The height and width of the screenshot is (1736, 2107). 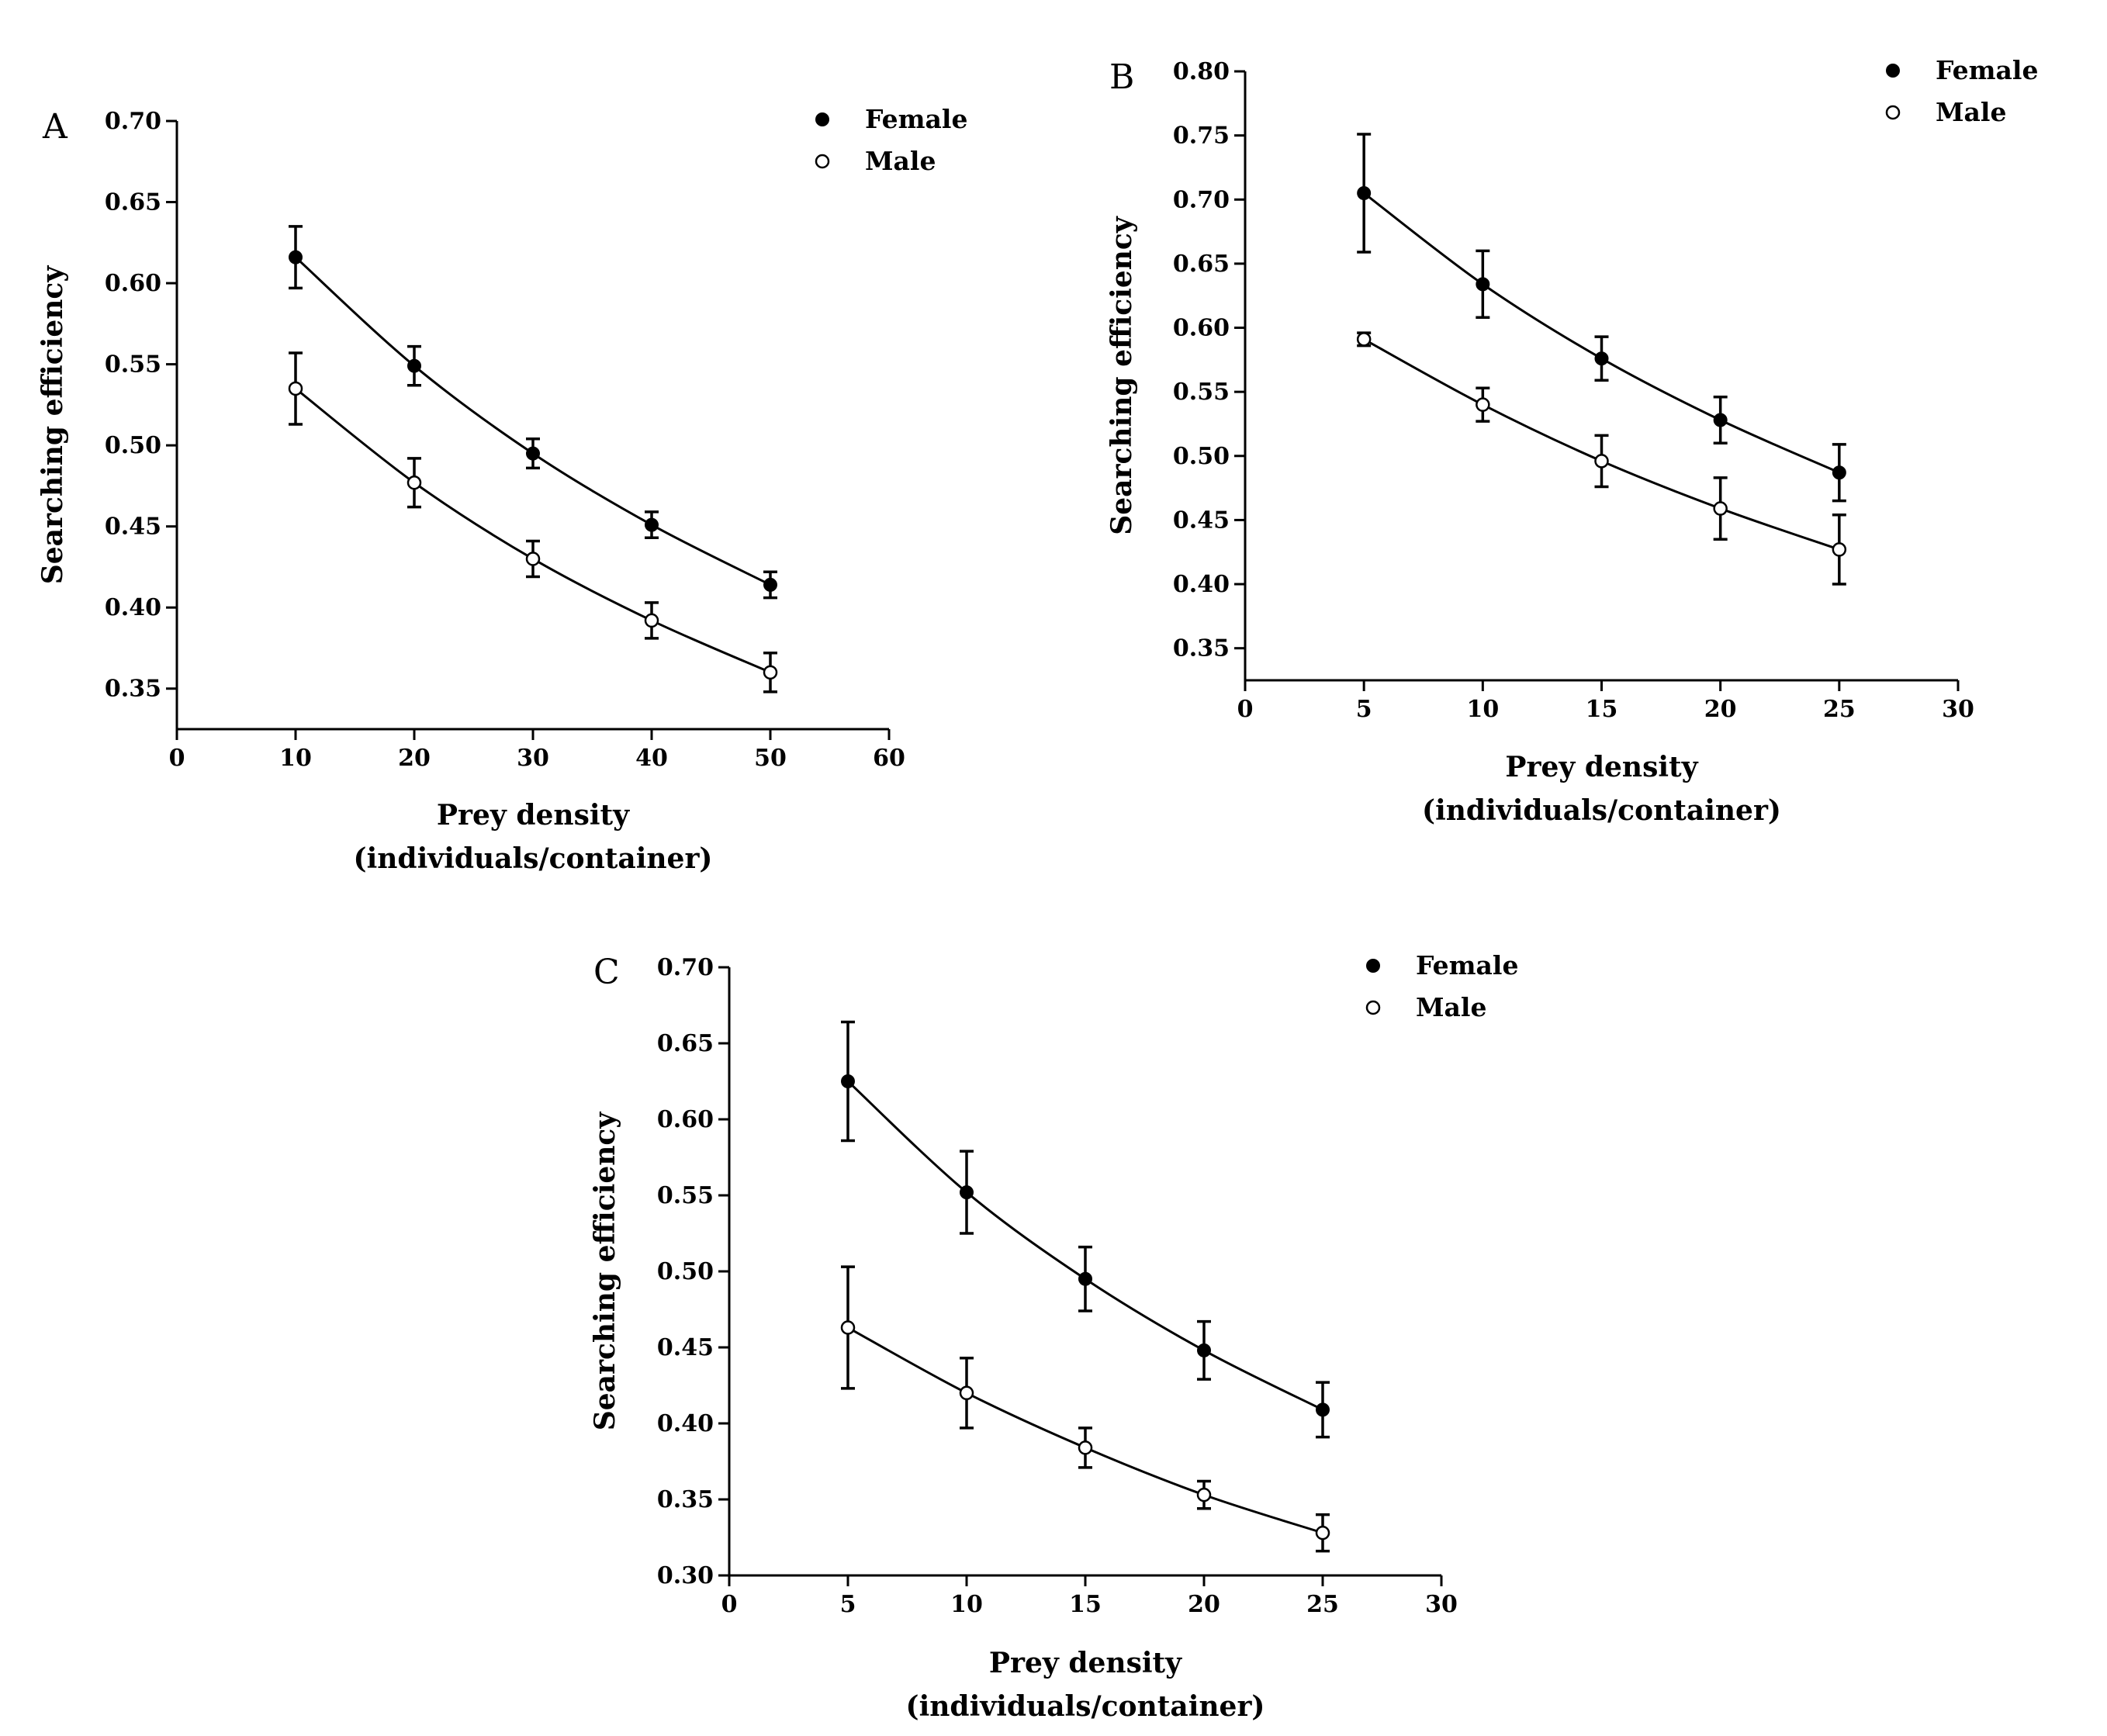 What do you see at coordinates (651, 758) in the screenshot?
I see `x-tick-label: 40` at bounding box center [651, 758].